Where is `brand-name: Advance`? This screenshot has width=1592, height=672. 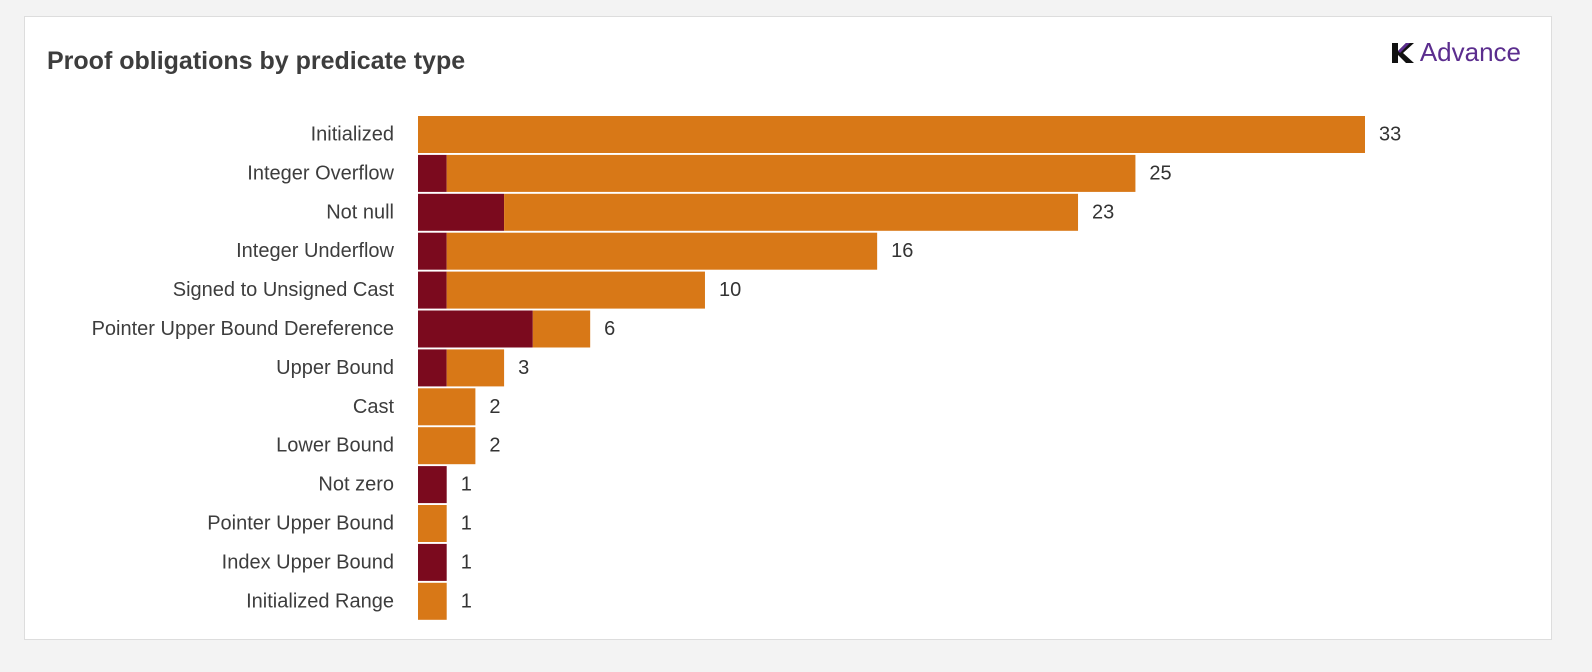 brand-name: Advance is located at coordinates (1470, 52).